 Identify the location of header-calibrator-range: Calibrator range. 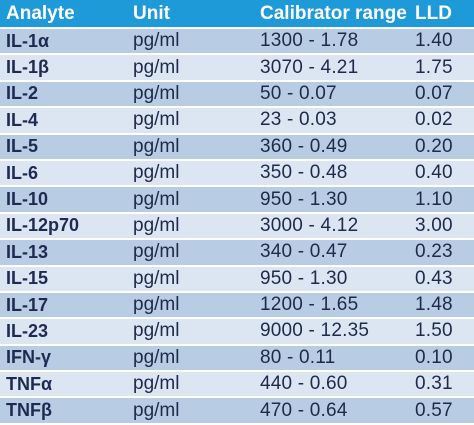
(331, 14).